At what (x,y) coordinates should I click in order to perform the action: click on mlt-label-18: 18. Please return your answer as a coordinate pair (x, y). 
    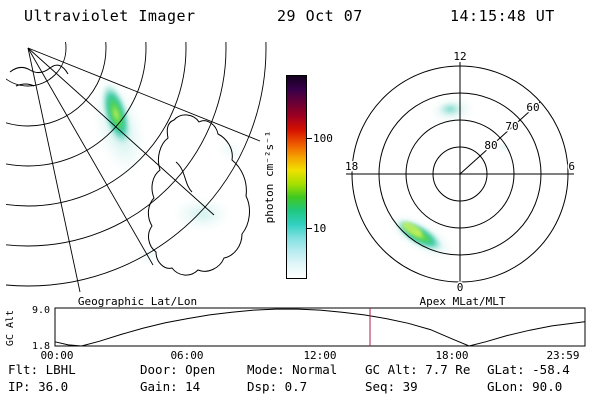
    Looking at the image, I should click on (351, 166).